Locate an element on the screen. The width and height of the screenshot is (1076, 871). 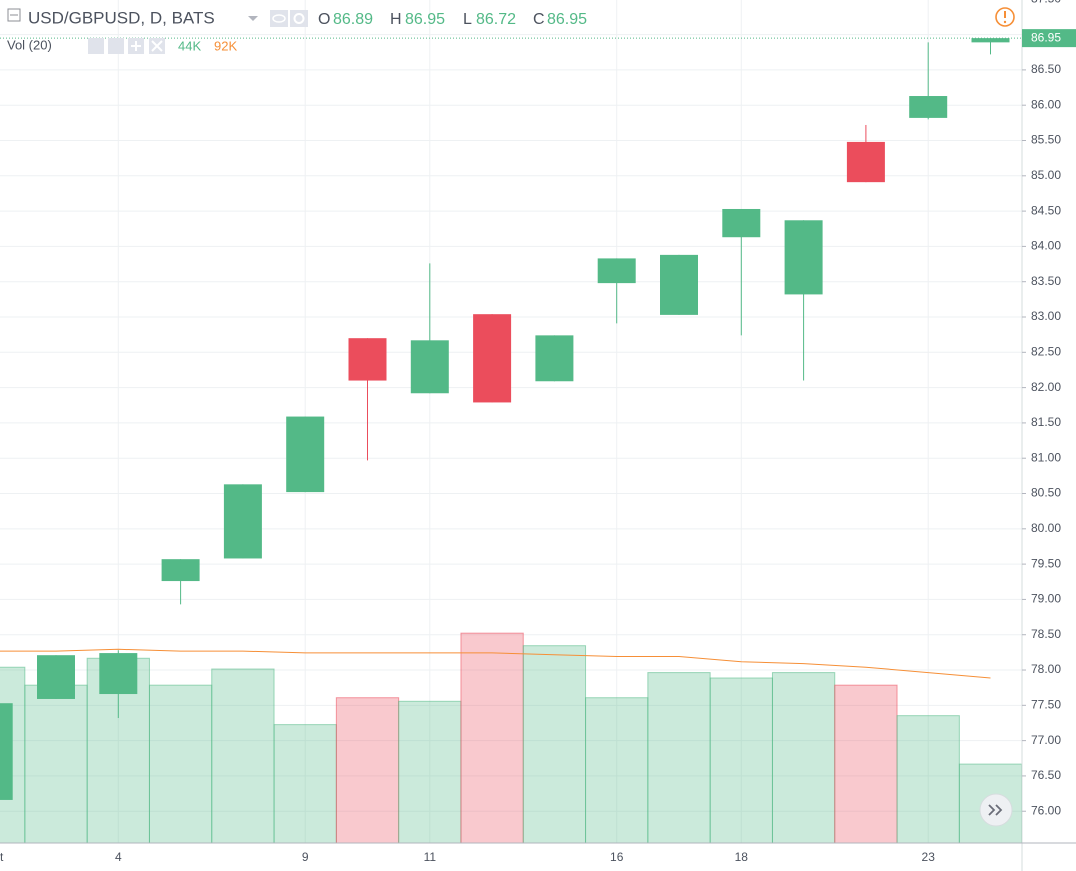
x-tick-label: 16 is located at coordinates (617, 857).